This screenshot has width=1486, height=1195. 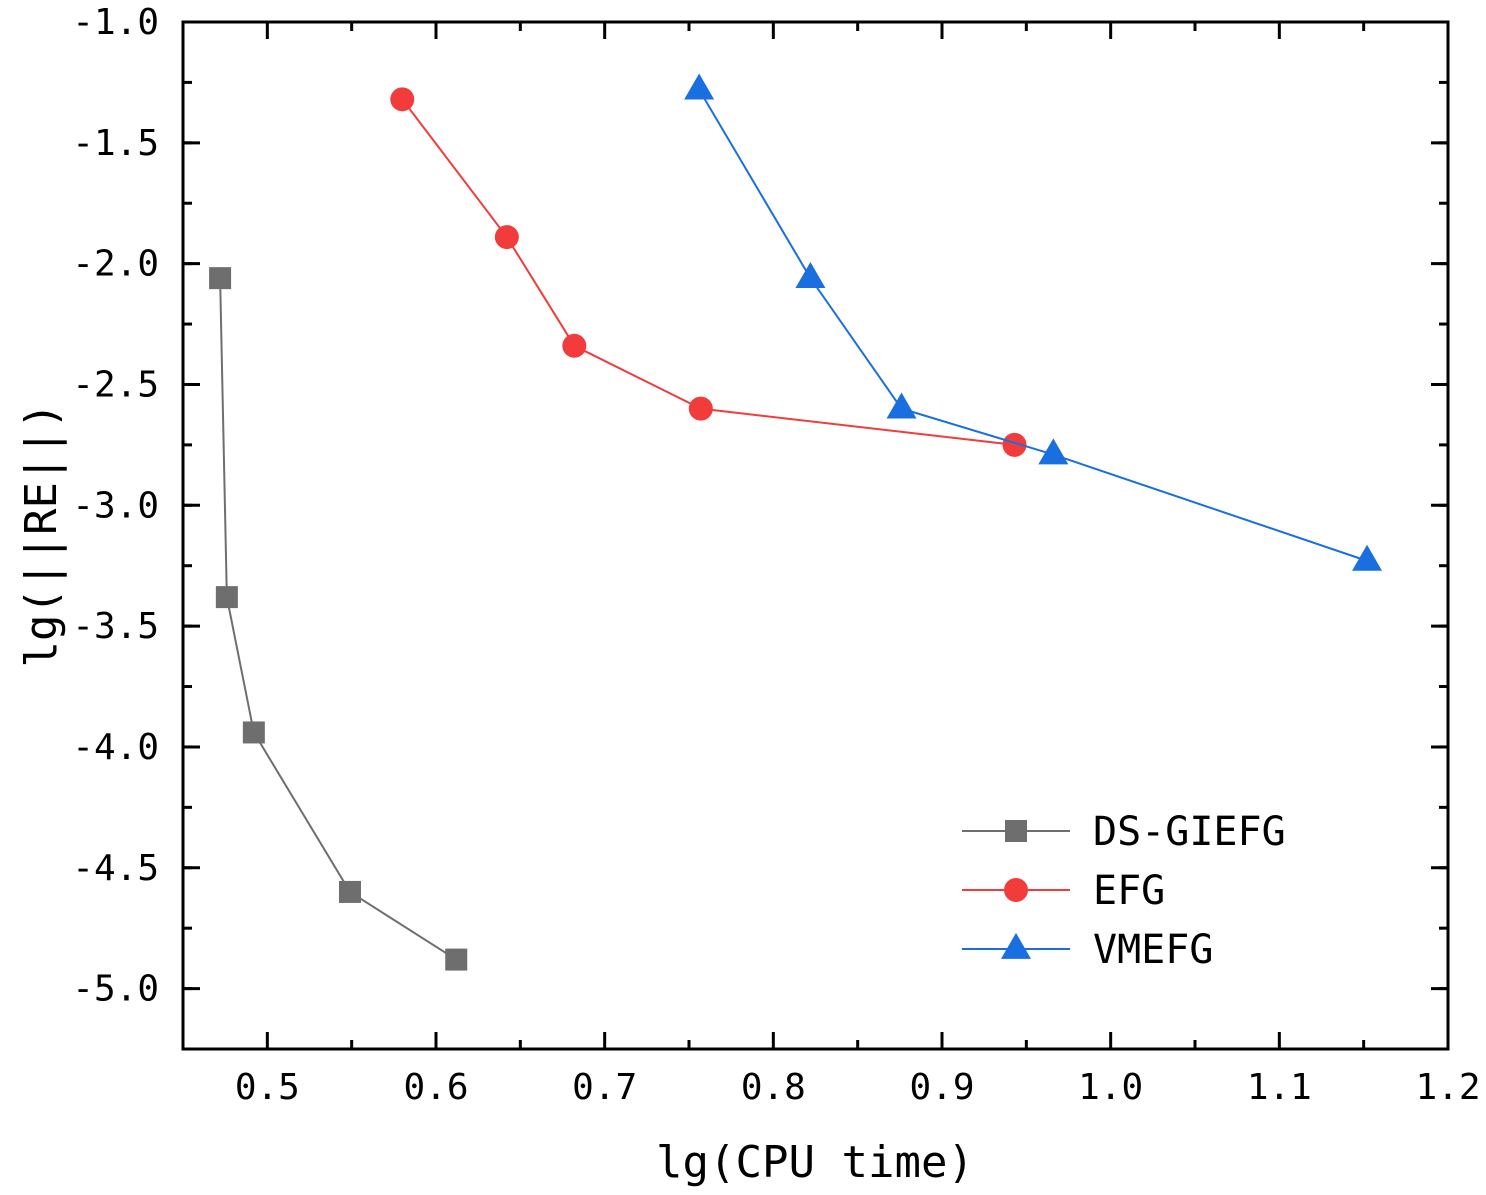 I want to click on x-tick-label: 0.5, so click(x=267, y=1087).